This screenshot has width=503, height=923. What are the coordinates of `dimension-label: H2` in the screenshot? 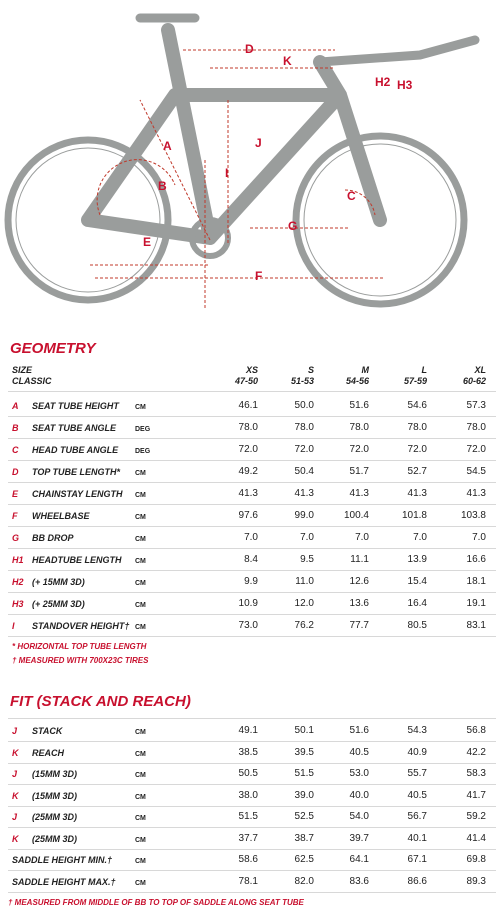 It's located at (383, 82).